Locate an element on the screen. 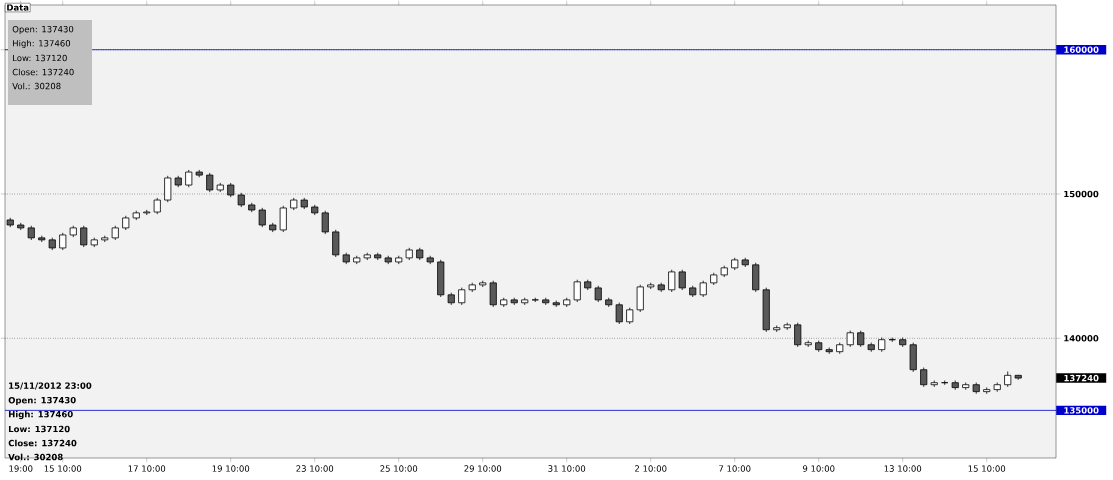  x-tick-label: 29 10:00 is located at coordinates (483, 468).